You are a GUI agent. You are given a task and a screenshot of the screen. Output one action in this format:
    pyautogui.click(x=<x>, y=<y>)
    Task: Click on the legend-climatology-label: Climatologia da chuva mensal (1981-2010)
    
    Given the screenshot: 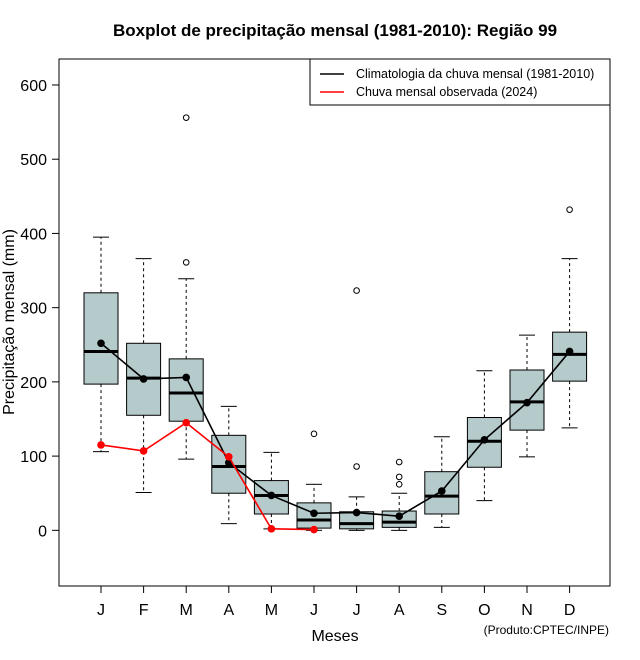 What is the action you would take?
    pyautogui.click(x=475, y=74)
    